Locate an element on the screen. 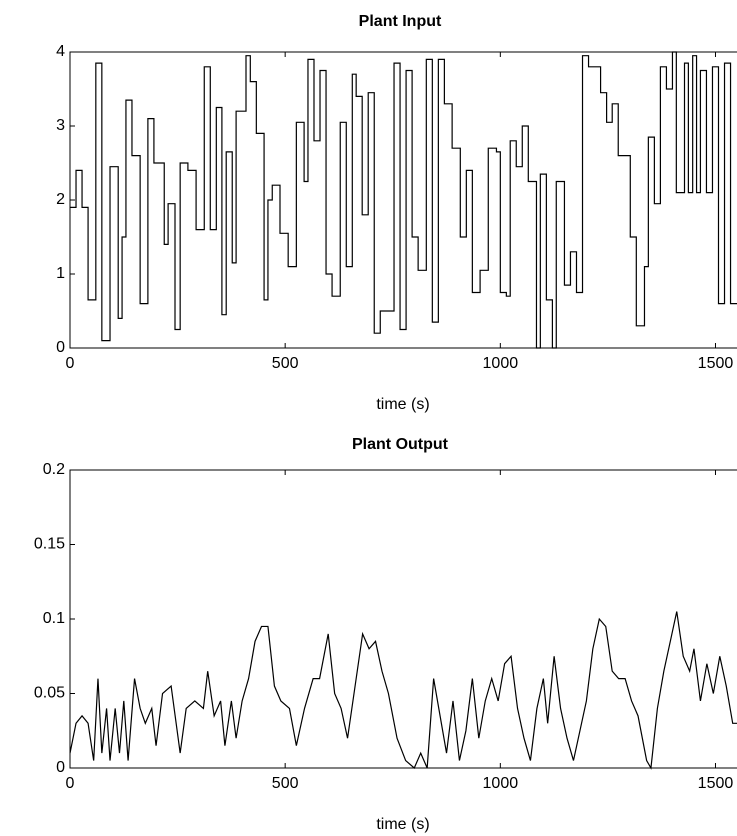  y-tick-label: 1 is located at coordinates (60, 273).